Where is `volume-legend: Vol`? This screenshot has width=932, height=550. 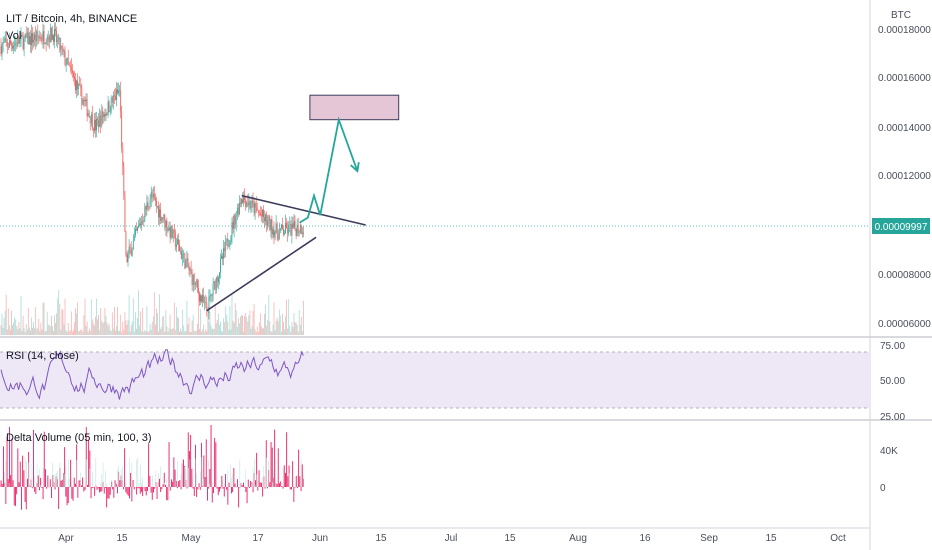
volume-legend: Vol is located at coordinates (13, 36).